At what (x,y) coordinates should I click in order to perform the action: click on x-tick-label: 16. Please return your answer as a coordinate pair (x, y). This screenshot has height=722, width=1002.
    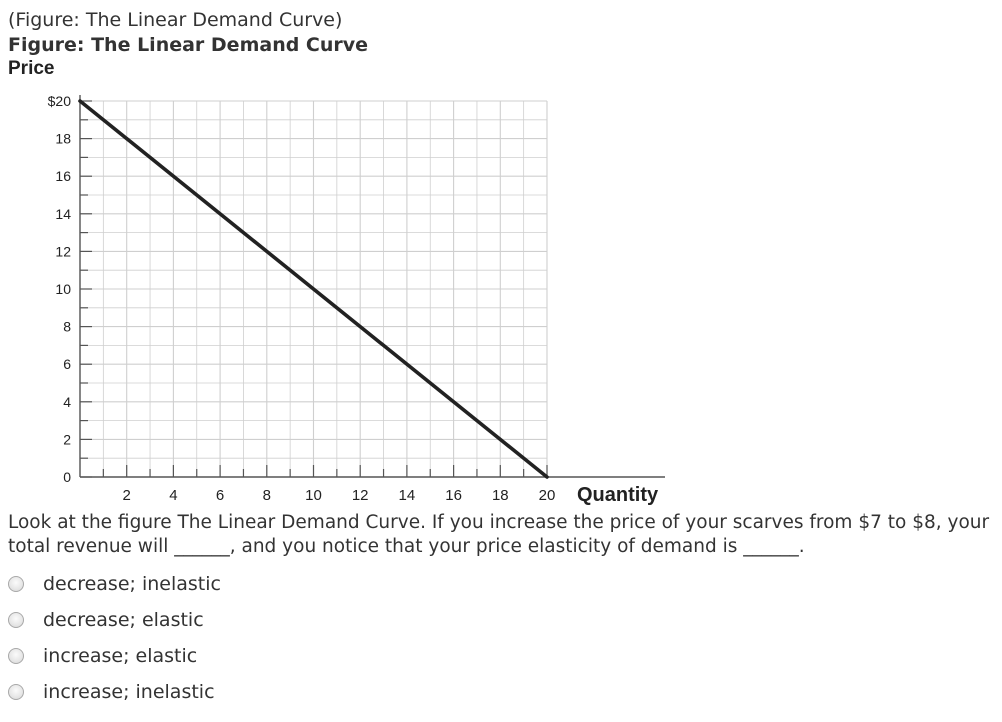
    Looking at the image, I should click on (453, 495).